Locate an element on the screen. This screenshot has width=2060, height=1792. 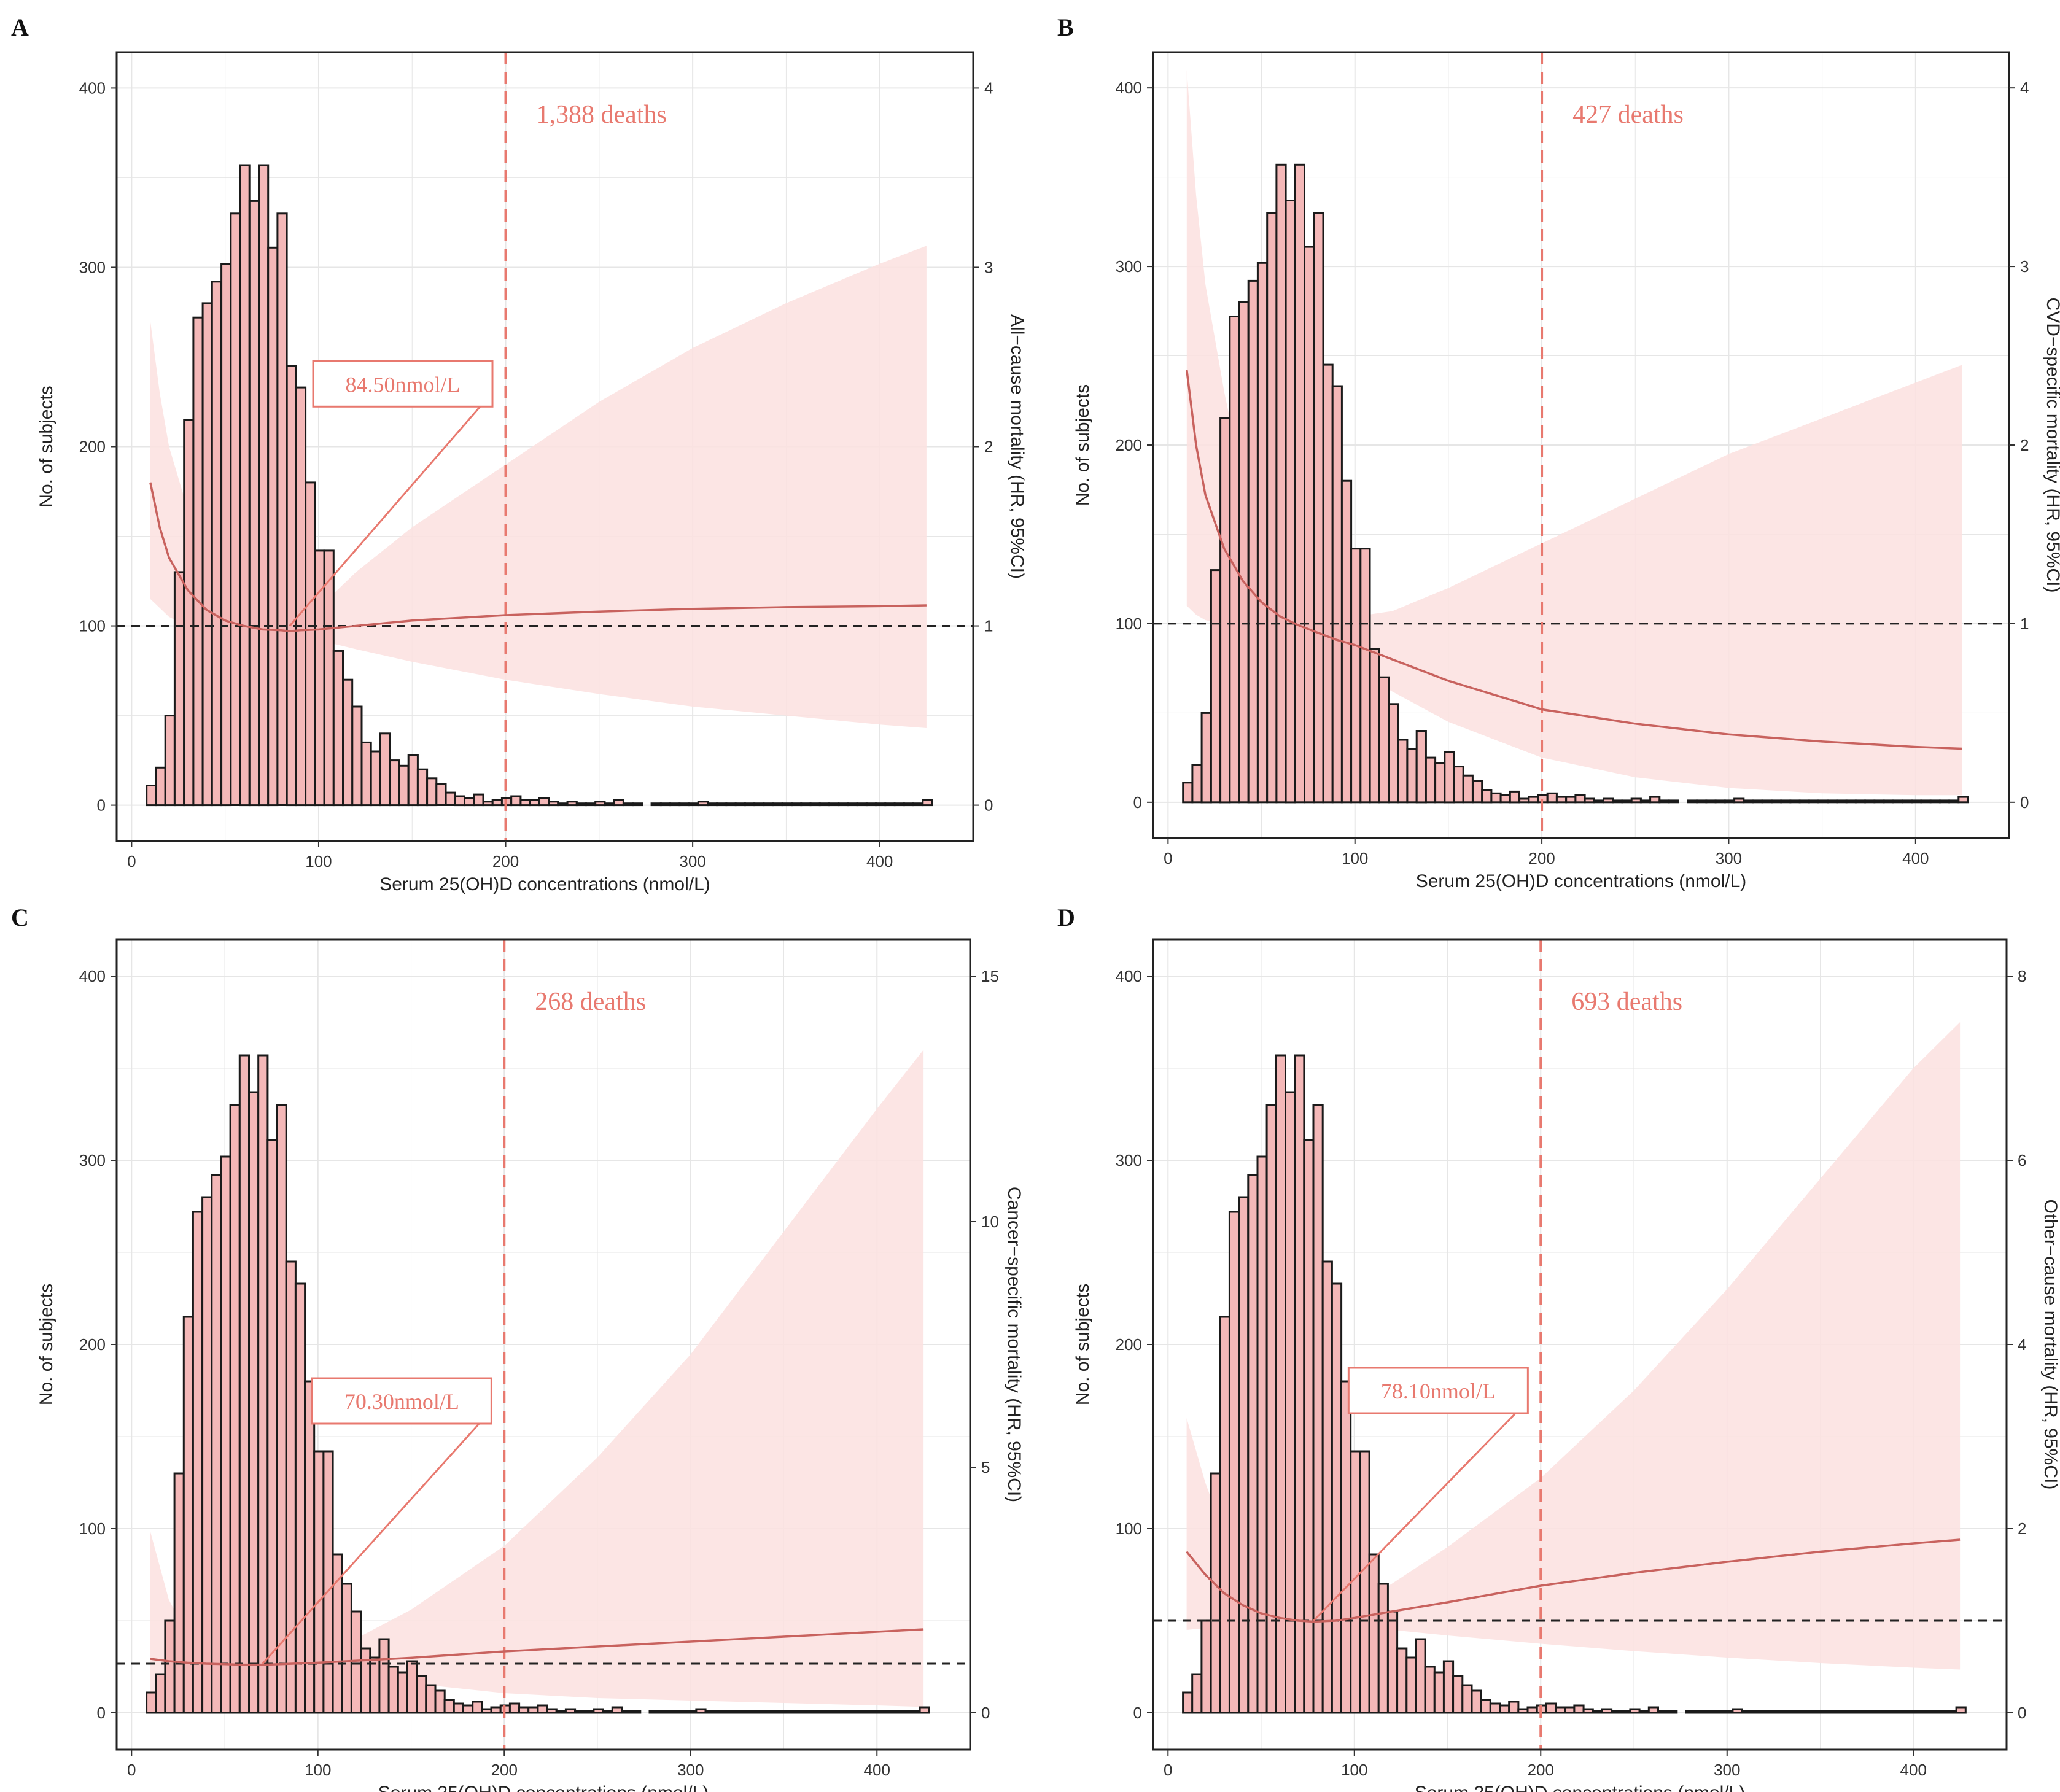
x-axis-title: Serum 25(OH)D concentrations (nmol/L) is located at coordinates (544, 884).